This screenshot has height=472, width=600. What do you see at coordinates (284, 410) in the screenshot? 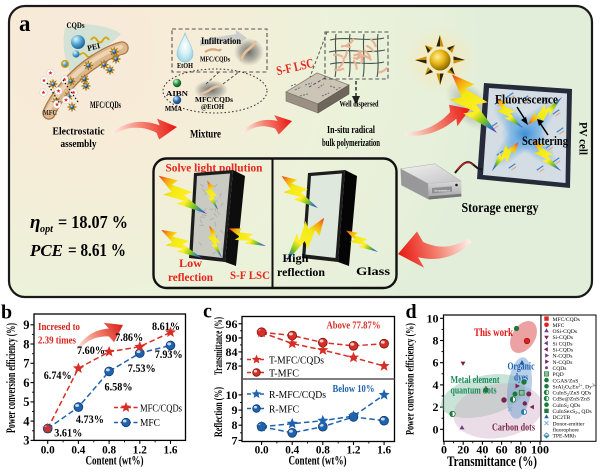
I see `svg-text: R-MFC` at bounding box center [284, 410].